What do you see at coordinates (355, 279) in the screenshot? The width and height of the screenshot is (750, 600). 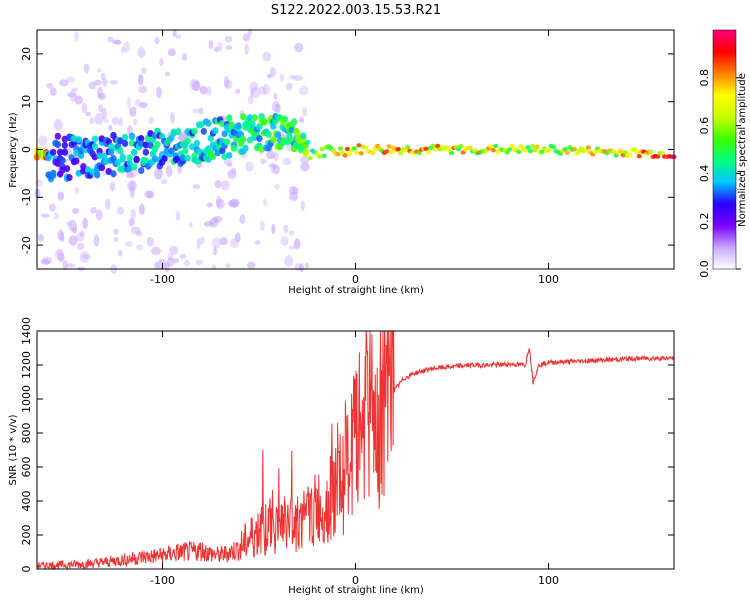 I see `x-tick-label: 0` at bounding box center [355, 279].